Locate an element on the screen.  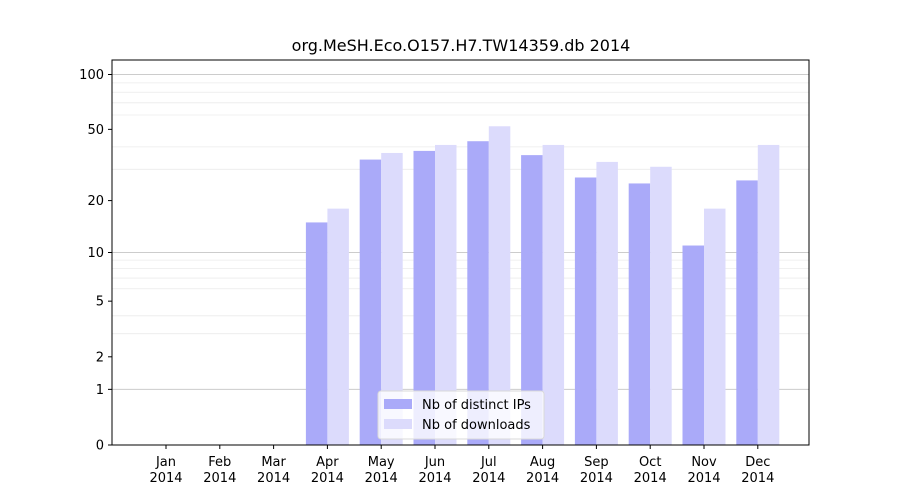
legend-label: Nb of distinct IPs is located at coordinates (476, 405).